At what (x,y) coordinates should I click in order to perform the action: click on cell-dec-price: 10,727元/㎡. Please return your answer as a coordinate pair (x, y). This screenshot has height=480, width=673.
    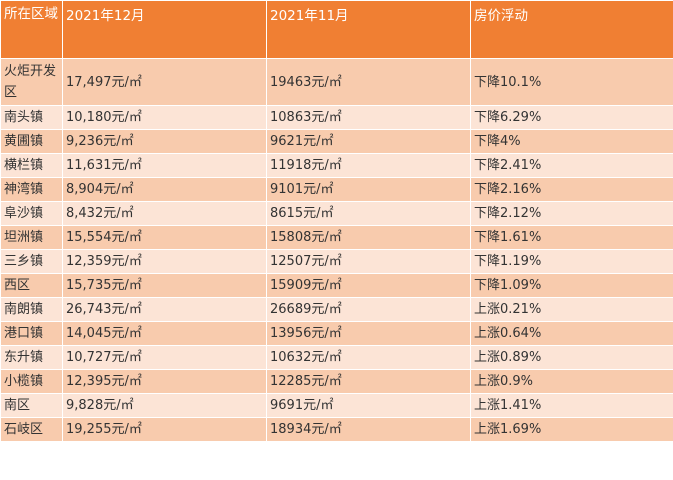
    Looking at the image, I should click on (164, 357).